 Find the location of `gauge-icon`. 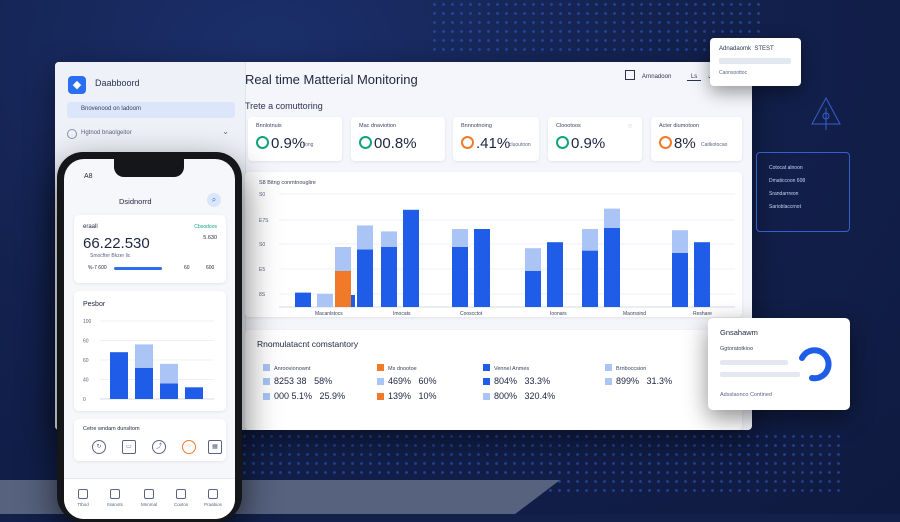

gauge-icon is located at coordinates (815, 364).